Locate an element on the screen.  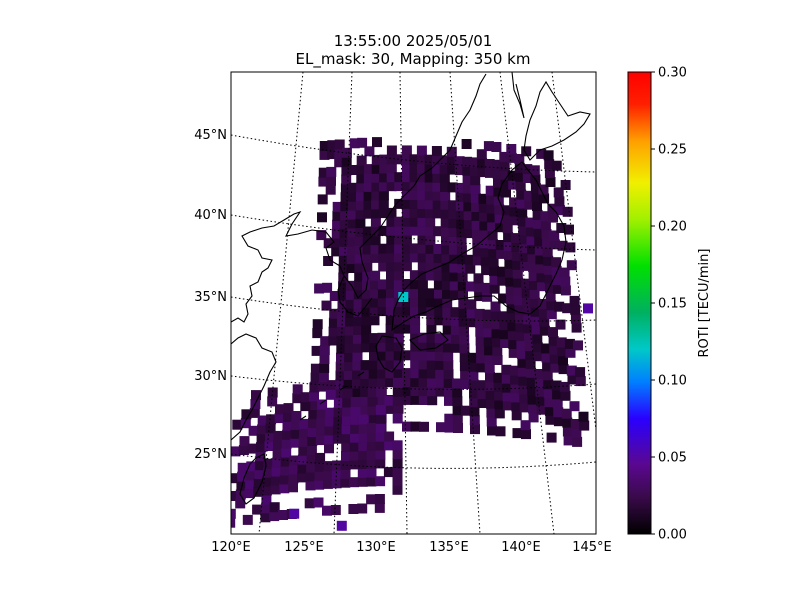
colorbar-gradient is located at coordinates (639, 303).